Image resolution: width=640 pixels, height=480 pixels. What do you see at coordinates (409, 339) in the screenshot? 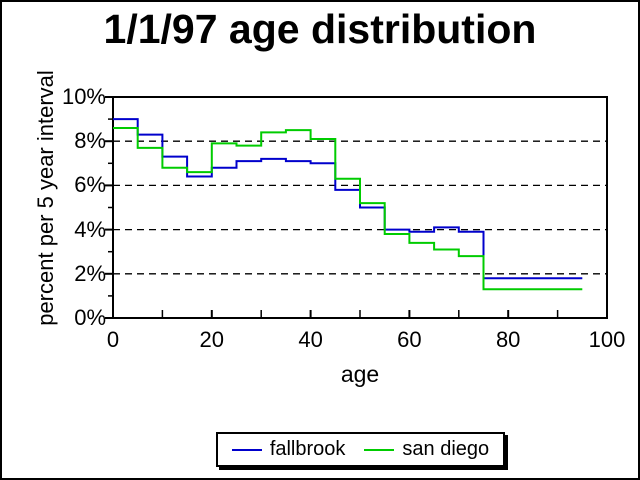
I see `x-tick-label: 60` at bounding box center [409, 339].